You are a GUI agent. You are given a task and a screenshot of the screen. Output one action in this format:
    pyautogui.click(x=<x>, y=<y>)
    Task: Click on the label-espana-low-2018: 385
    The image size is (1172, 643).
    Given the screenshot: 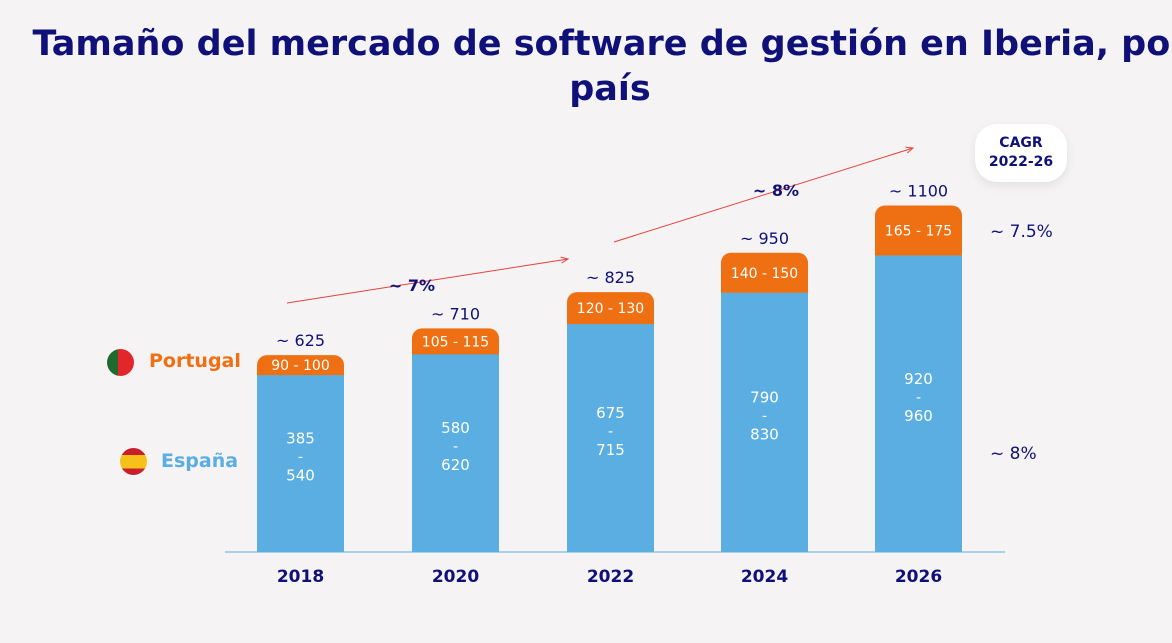 What is the action you would take?
    pyautogui.click(x=300, y=439)
    